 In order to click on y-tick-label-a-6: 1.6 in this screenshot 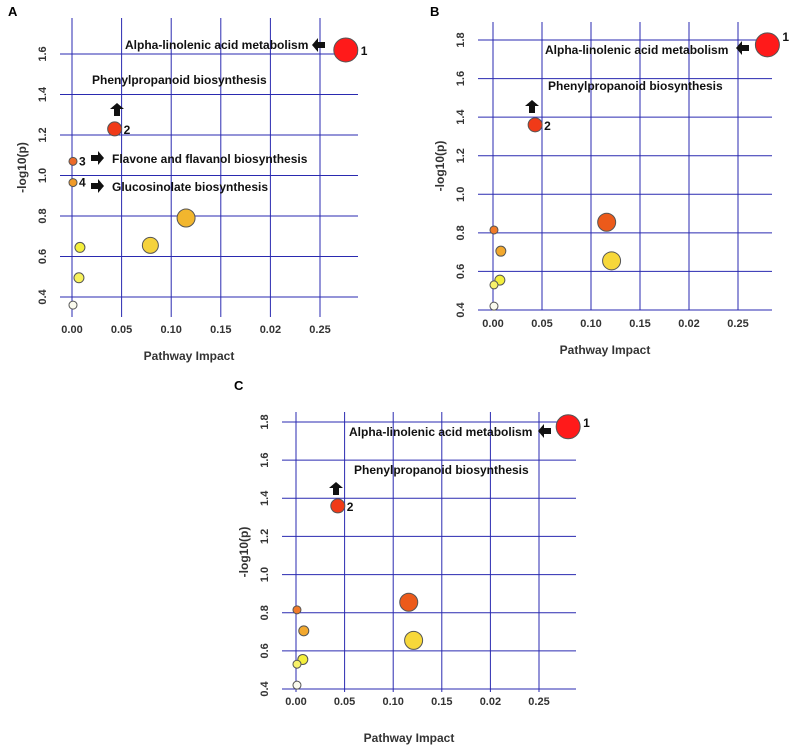, I will do `click(43, 53)`.